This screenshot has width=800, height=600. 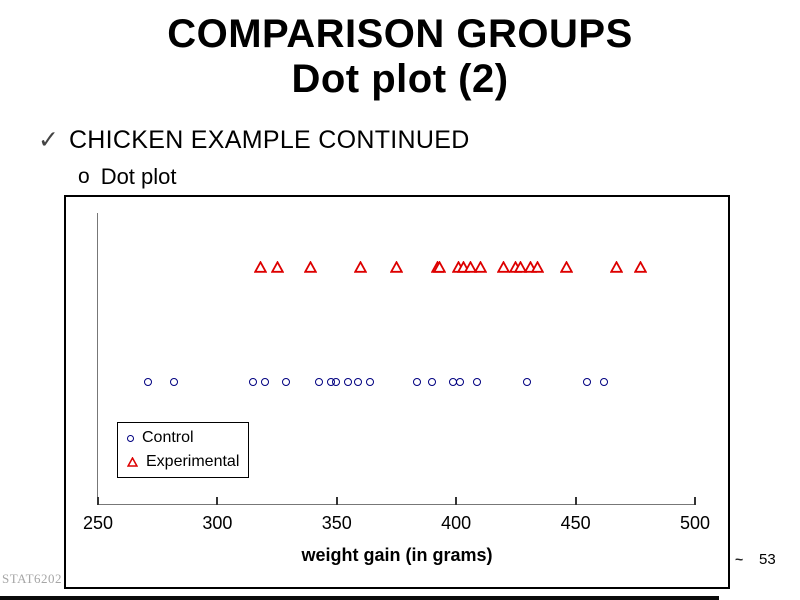 I want to click on experimental-triangle-marker-icon, so click(x=132, y=462).